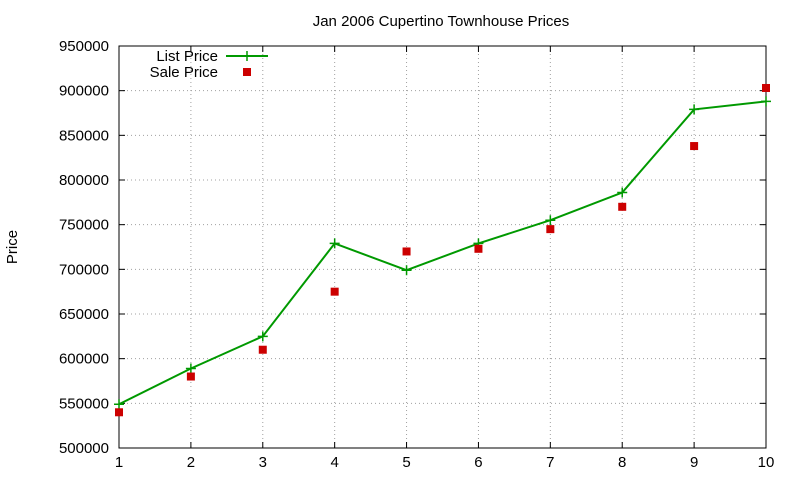 This screenshot has width=800, height=480. What do you see at coordinates (441, 21) in the screenshot?
I see `chart-title: Jan 2006 Cupertino Townhouse Prices` at bounding box center [441, 21].